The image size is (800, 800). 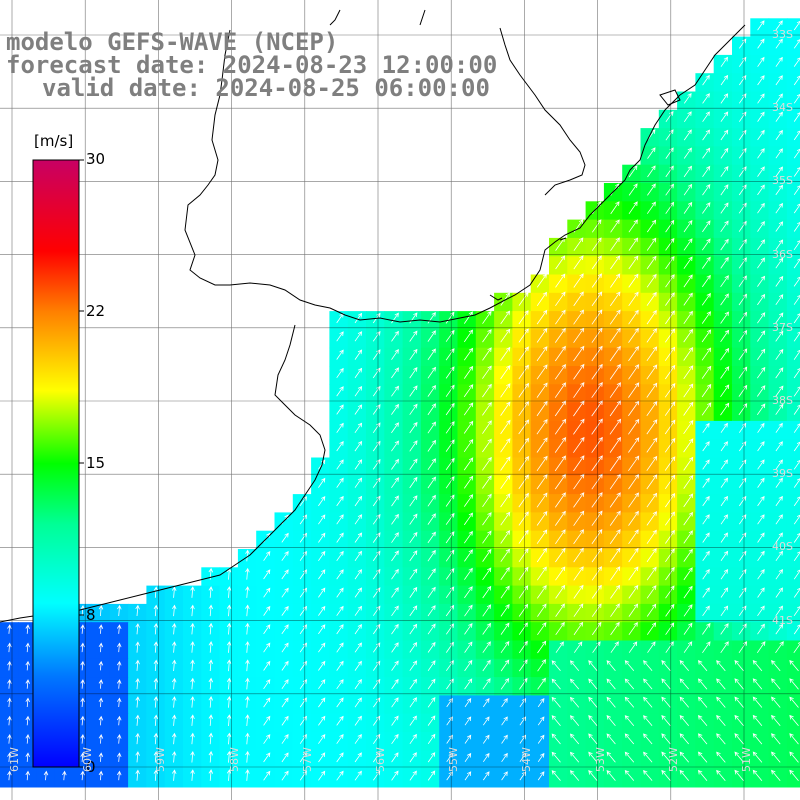 I want to click on colorbar-tick-8: 8, so click(x=91, y=615).